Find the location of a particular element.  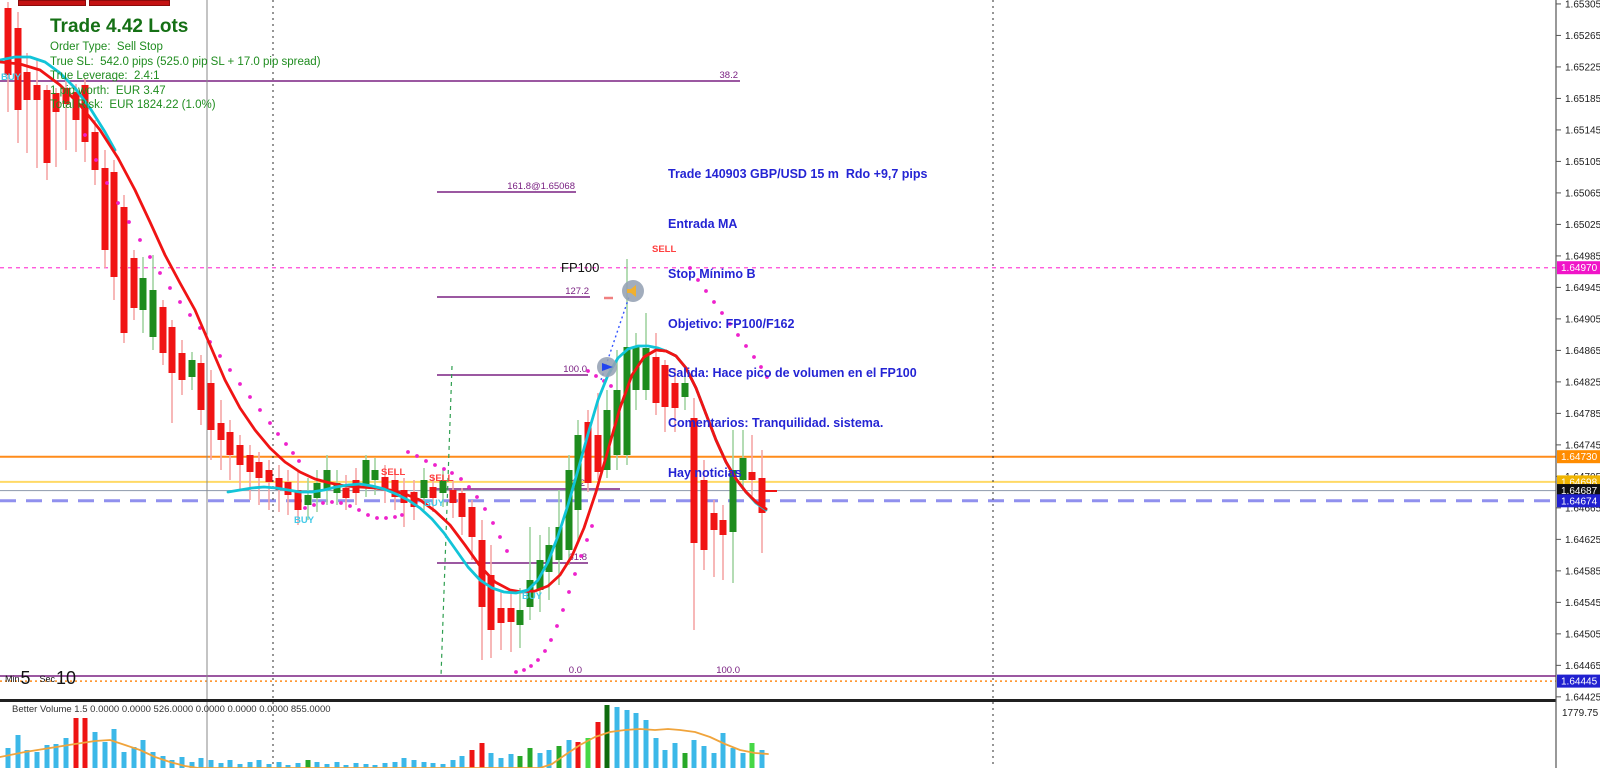

note-line-5: Salida: Hace pico de volumen en el FP100 is located at coordinates (792, 373).